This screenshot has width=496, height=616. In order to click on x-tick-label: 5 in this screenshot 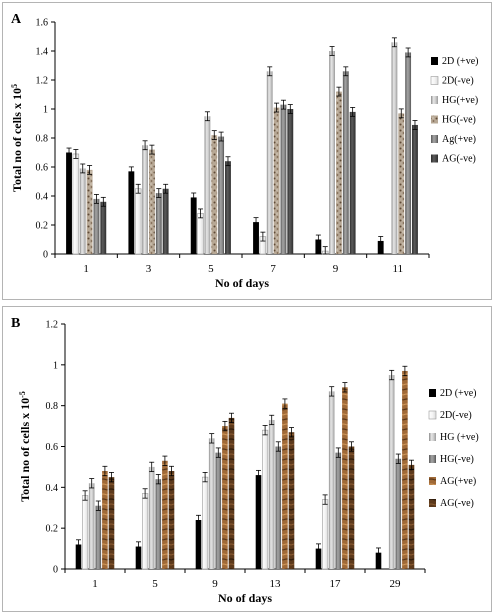, I will do `click(155, 584)`.